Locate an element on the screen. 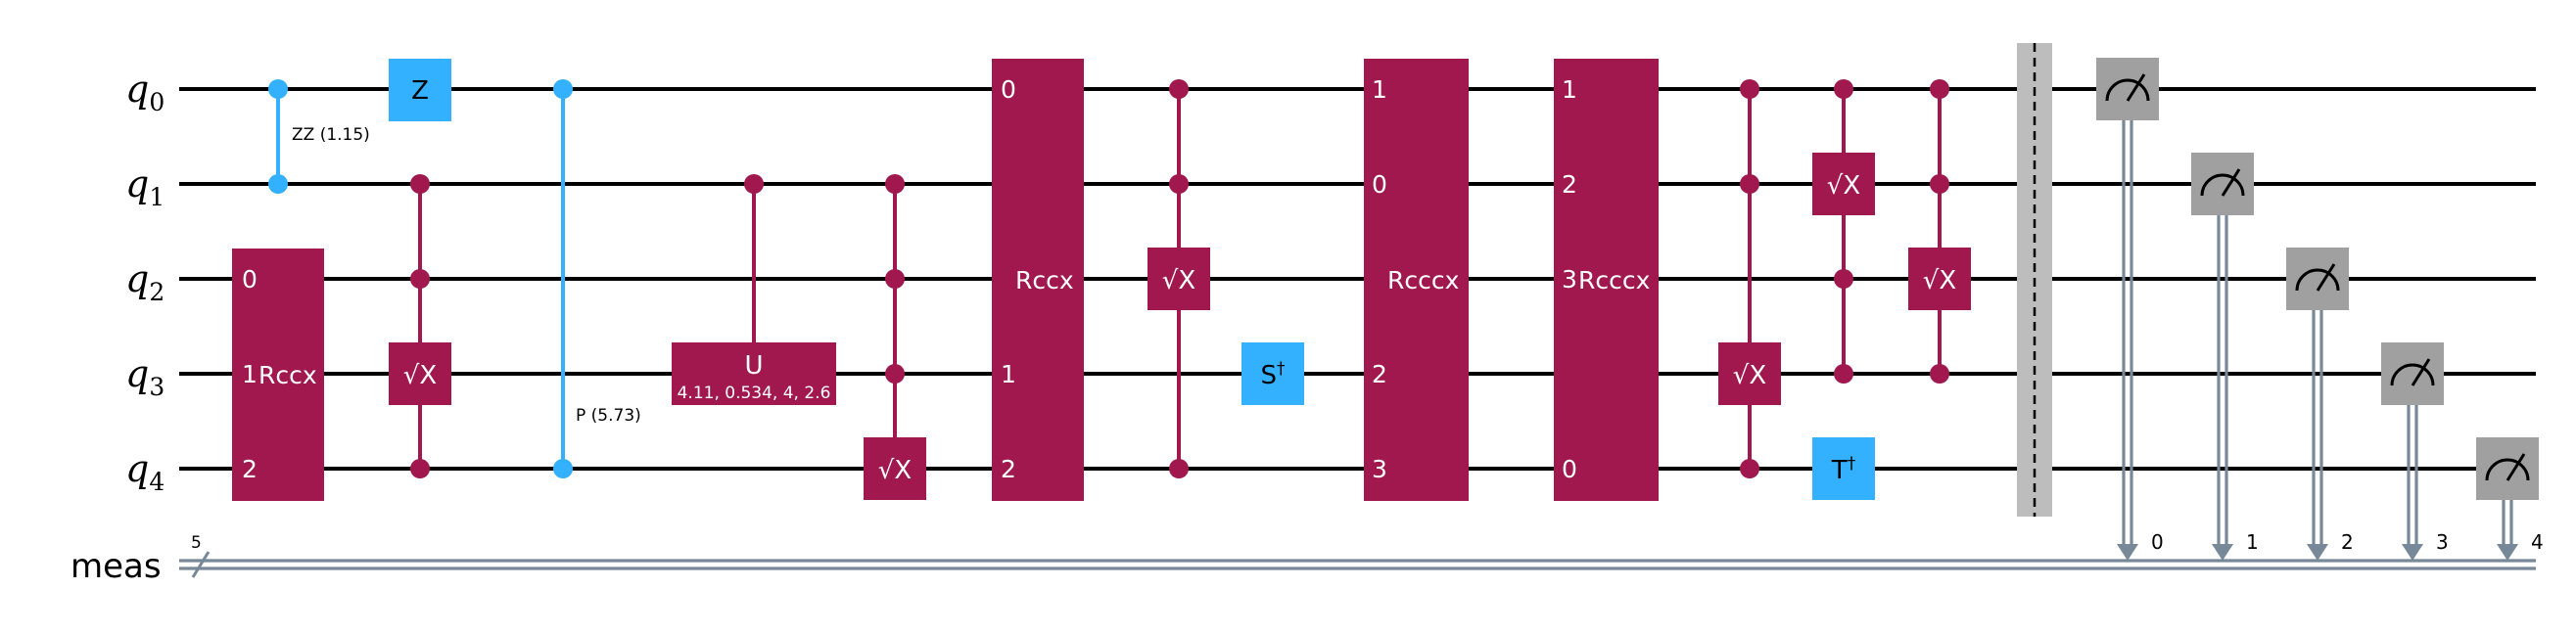 This screenshot has height=634, width=2576. tdg-gate: T† is located at coordinates (1843, 469).